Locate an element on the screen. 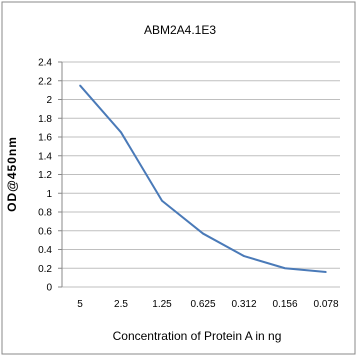 The image size is (357, 361). y-tick-label: 2.4 is located at coordinates (45, 63).